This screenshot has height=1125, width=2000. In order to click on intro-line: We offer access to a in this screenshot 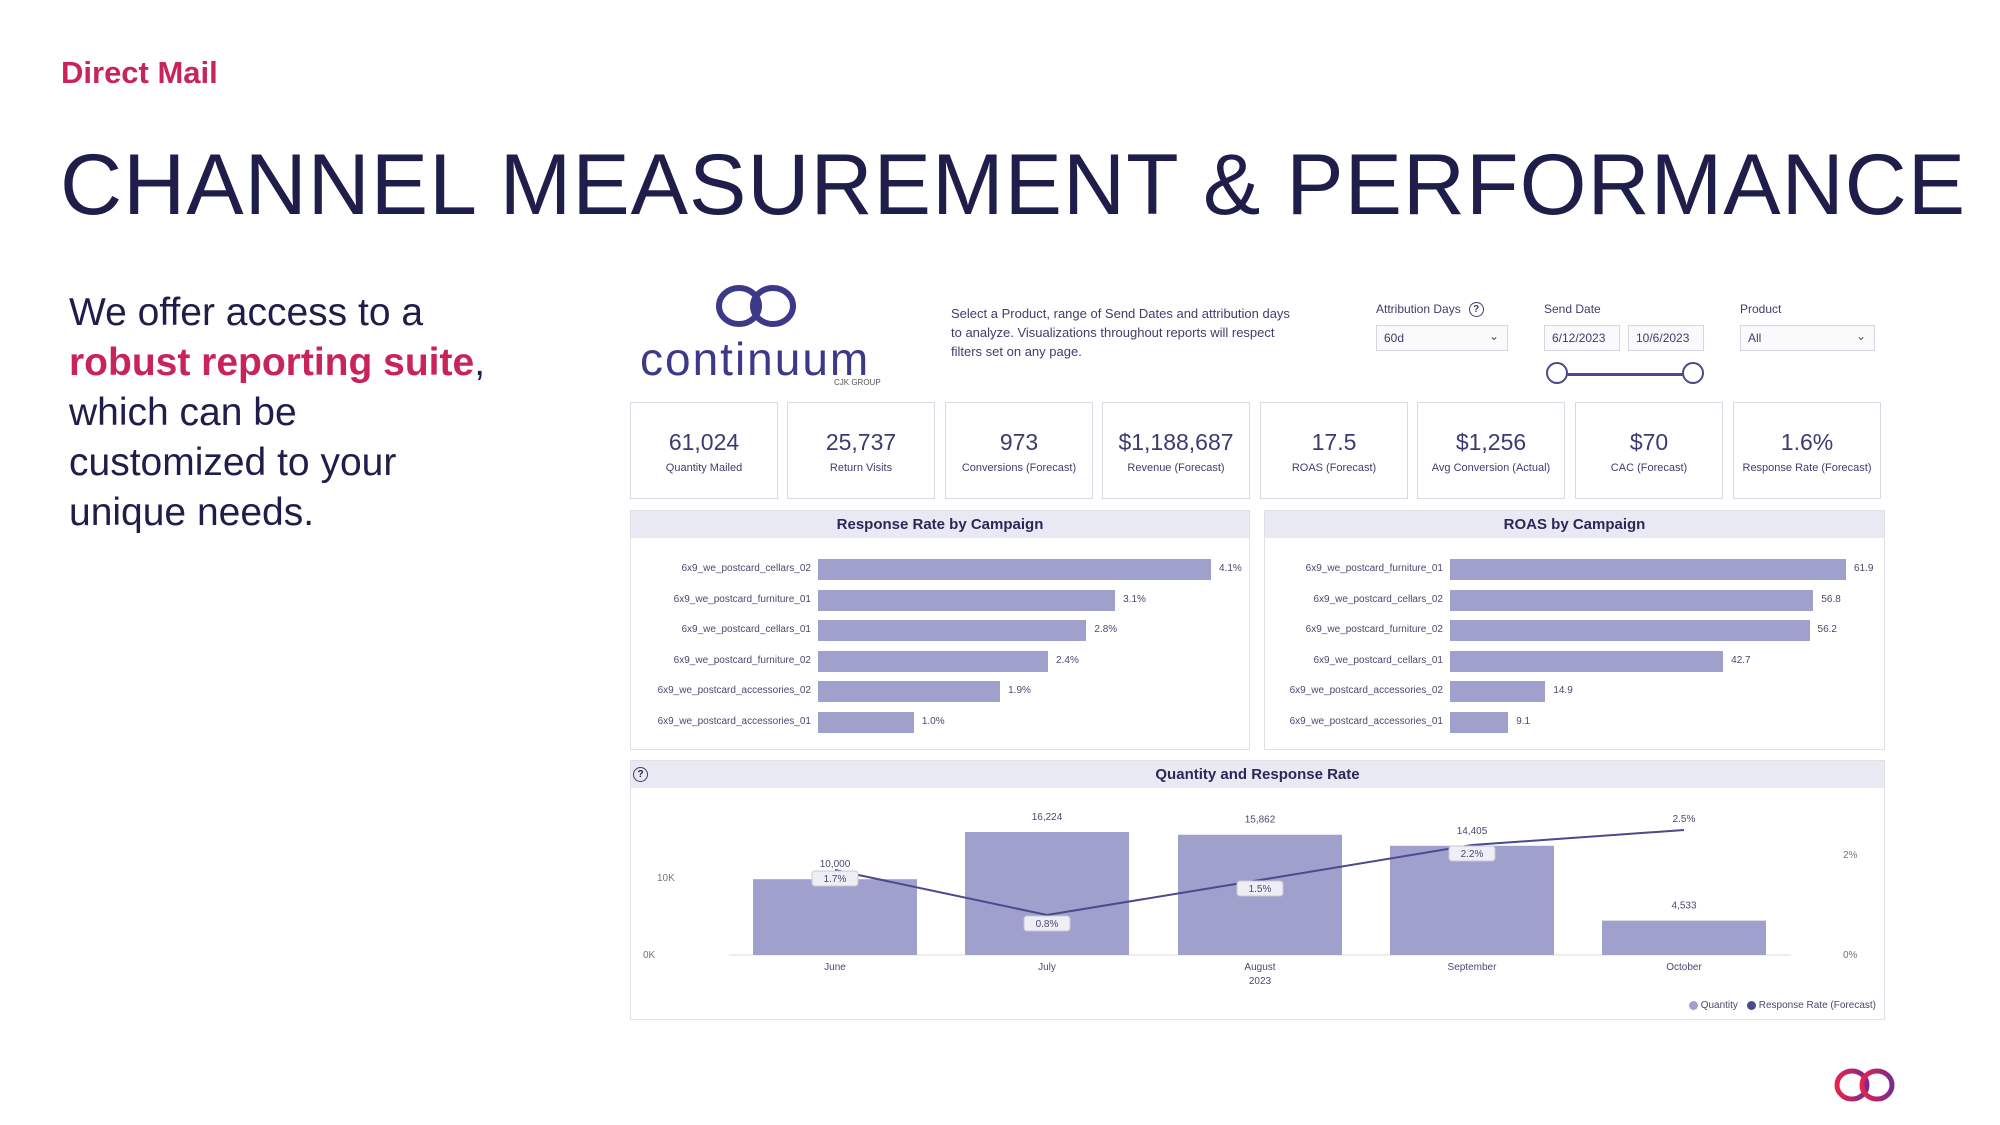, I will do `click(246, 312)`.